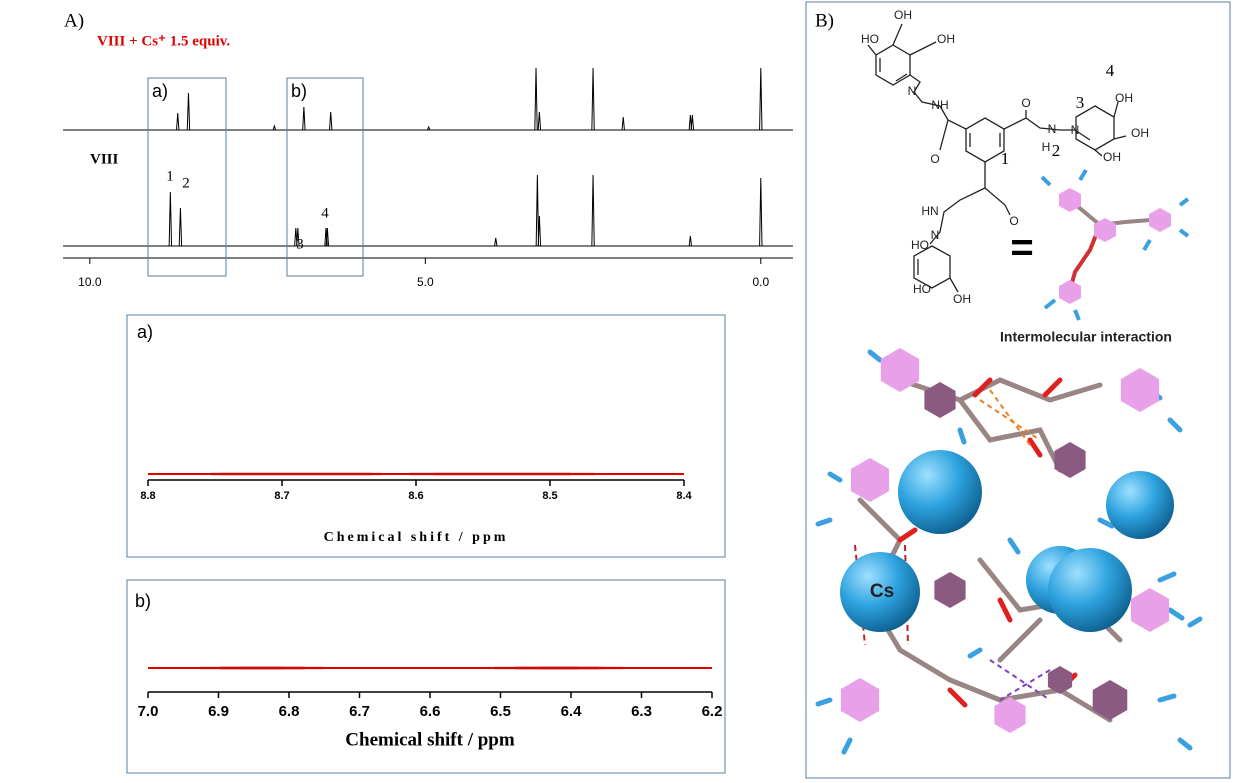 This screenshot has height=783, width=1233. What do you see at coordinates (1086, 337) in the screenshot?
I see `crystal-title: Intermolecular interaction` at bounding box center [1086, 337].